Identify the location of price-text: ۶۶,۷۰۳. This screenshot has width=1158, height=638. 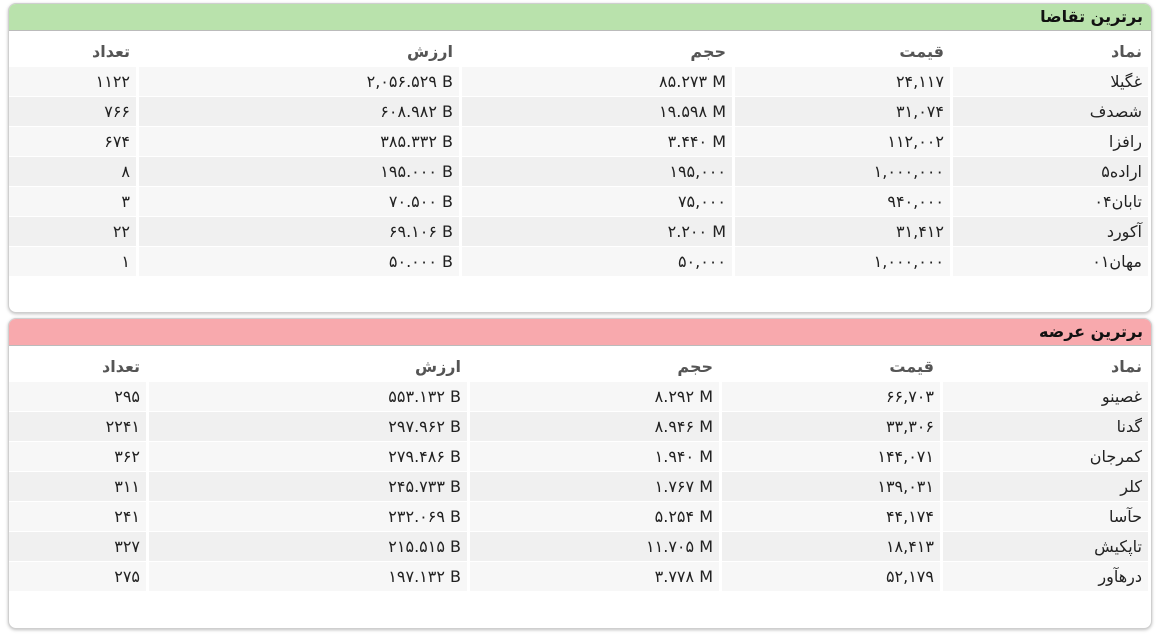
(909, 396).